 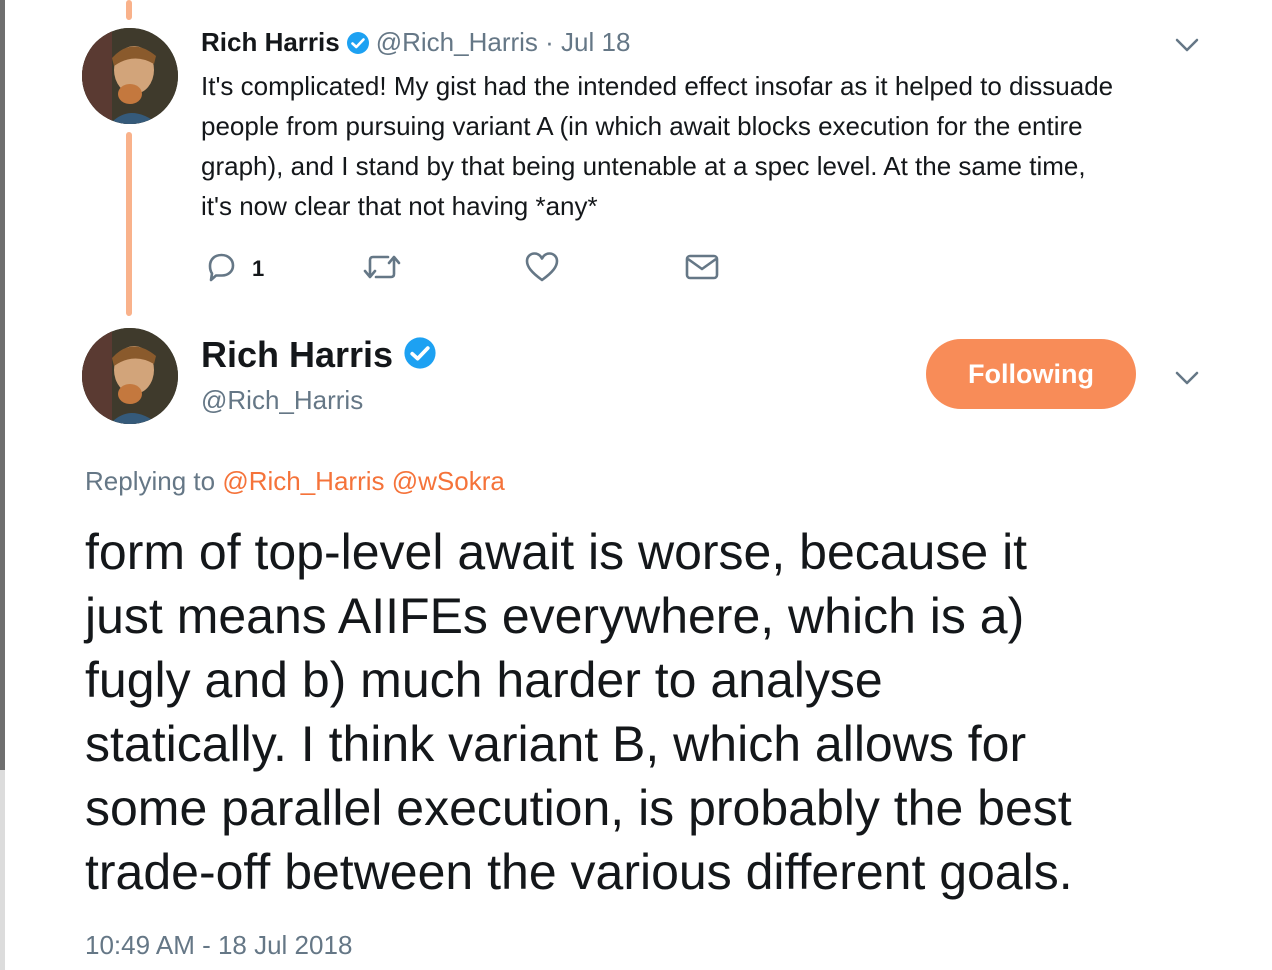 What do you see at coordinates (588, 42) in the screenshot?
I see `tweet-date: · Jul 18` at bounding box center [588, 42].